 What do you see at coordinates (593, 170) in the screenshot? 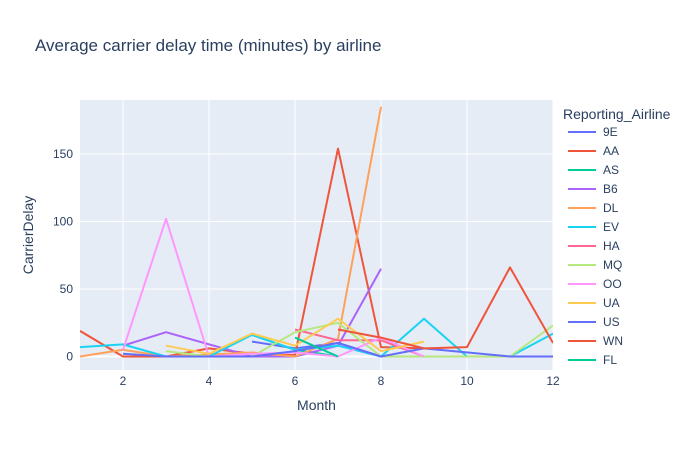
I see `legend-item-as: AS` at bounding box center [593, 170].